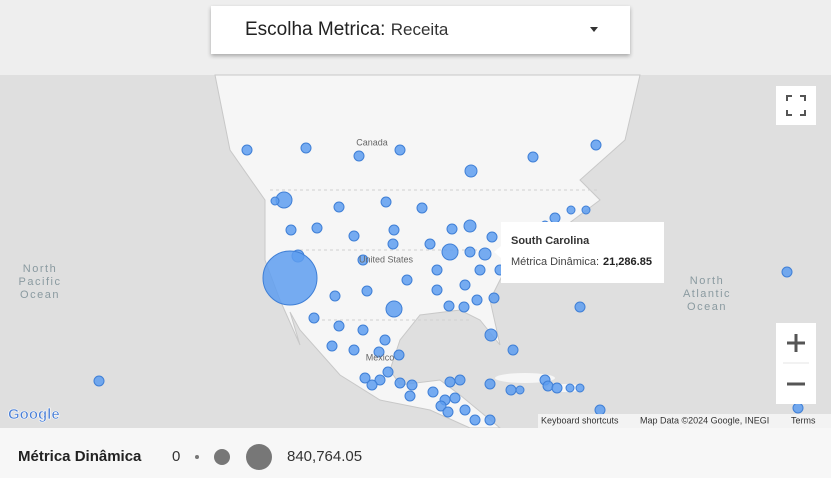 The image size is (831, 478). What do you see at coordinates (259, 457) in the screenshot?
I see `legend-size` at bounding box center [259, 457].